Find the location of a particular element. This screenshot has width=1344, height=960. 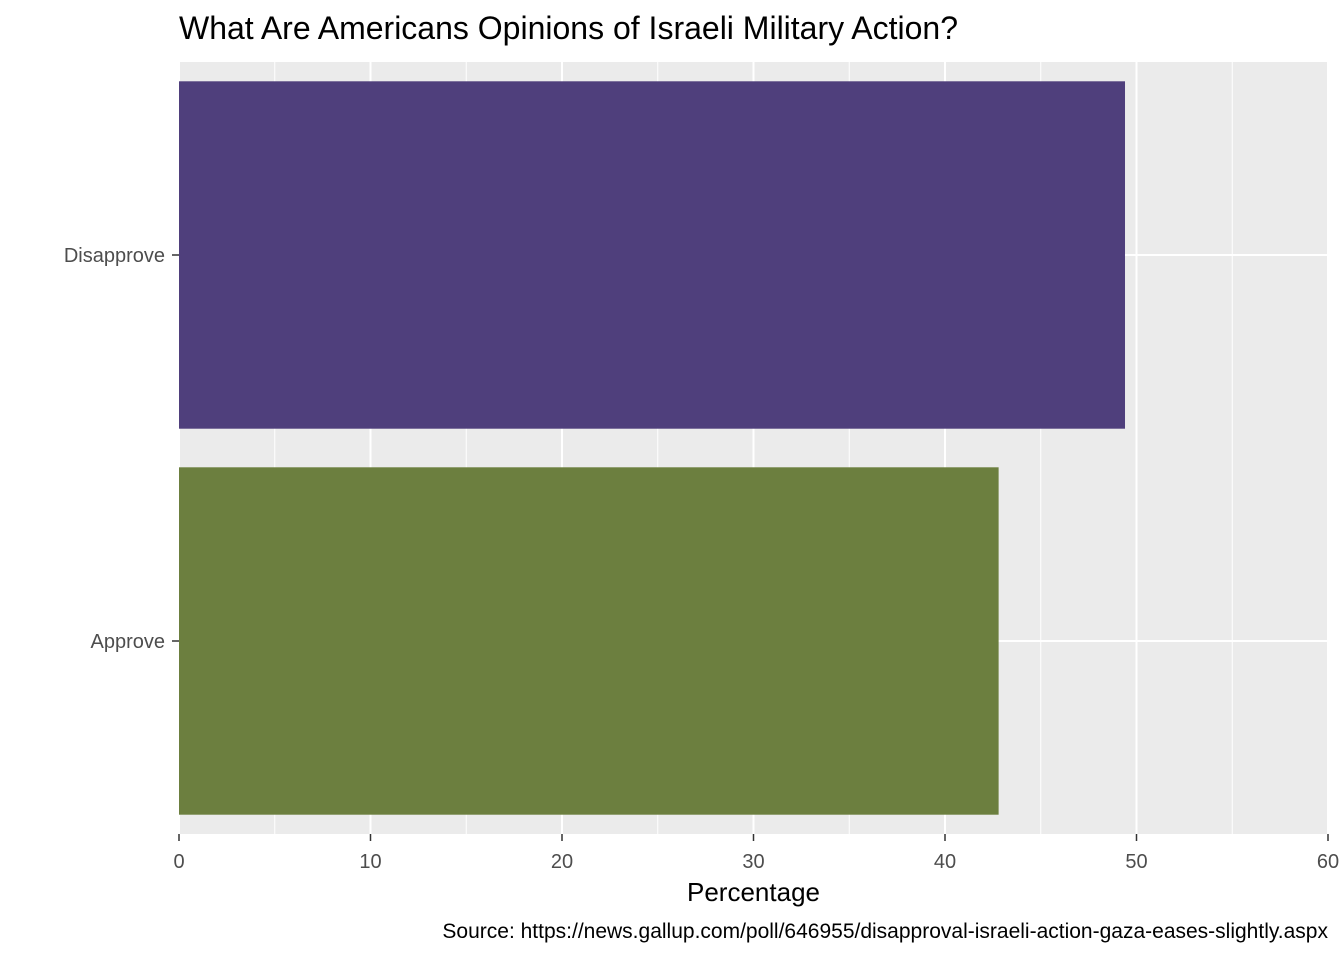

y-tick-label: Approve is located at coordinates (128, 642).